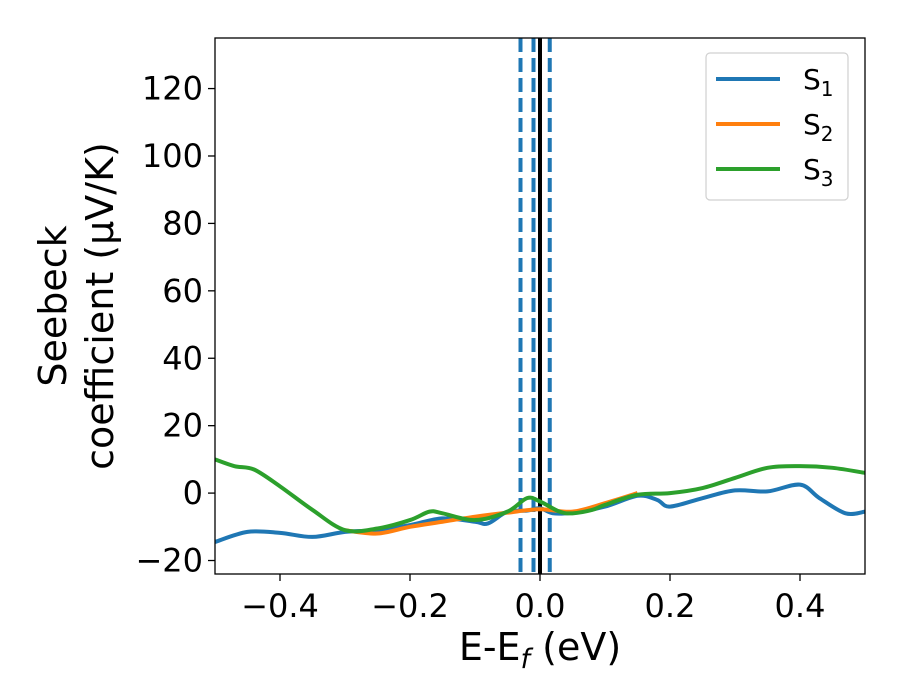 This screenshot has height=700, width=900. Describe the element at coordinates (172, 156) in the screenshot. I see `y-tick-label: 100` at that location.